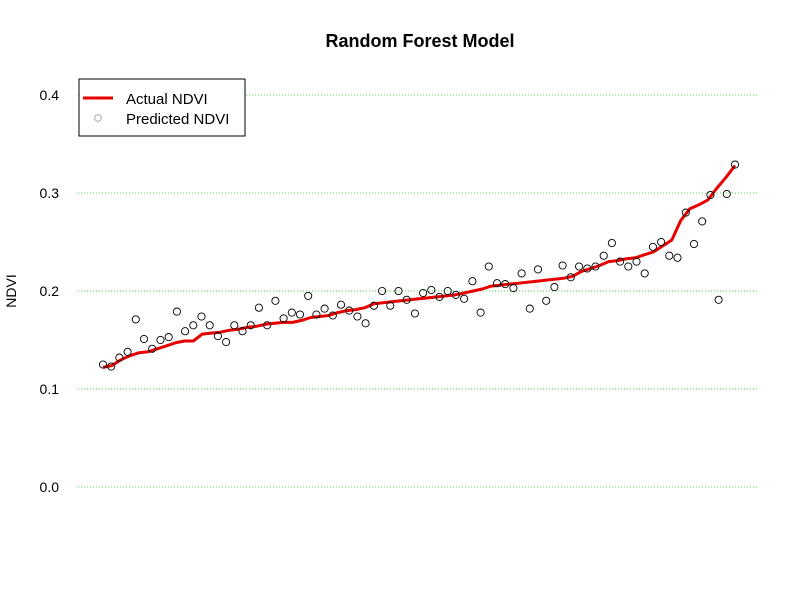  Describe the element at coordinates (50, 95) in the screenshot. I see `y-tick-label: 0.4` at that location.